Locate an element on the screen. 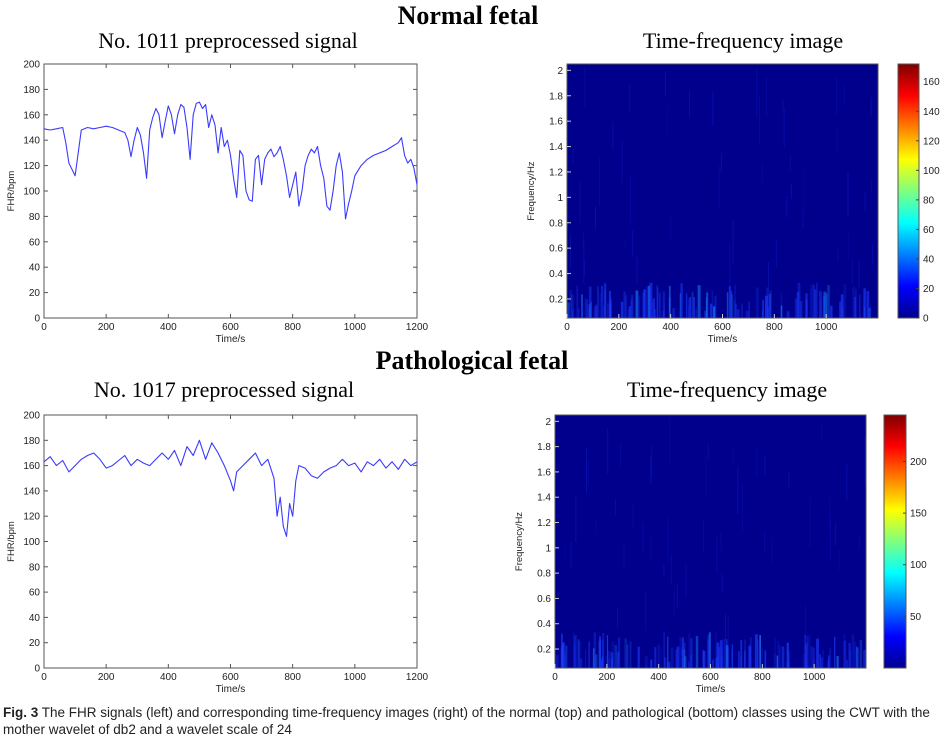  x-tick-label: 200 is located at coordinates (618, 327).